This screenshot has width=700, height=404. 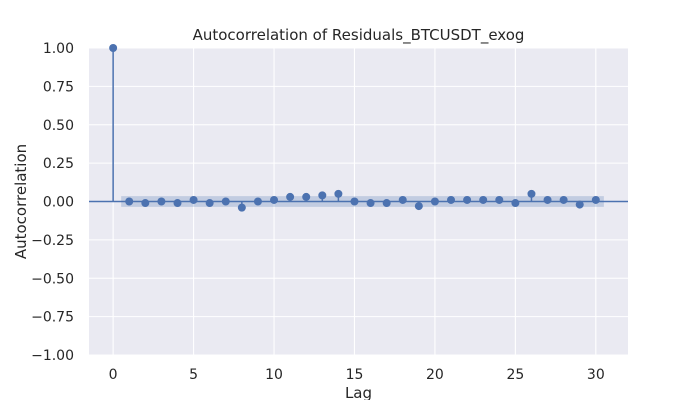 I want to click on y-axis-label: Autocorrelation, so click(x=21, y=201).